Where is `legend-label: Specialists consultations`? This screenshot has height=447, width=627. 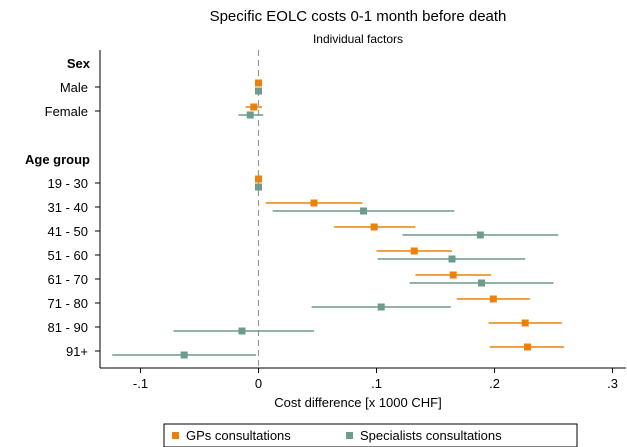 legend-label: Specialists consultations is located at coordinates (431, 435).